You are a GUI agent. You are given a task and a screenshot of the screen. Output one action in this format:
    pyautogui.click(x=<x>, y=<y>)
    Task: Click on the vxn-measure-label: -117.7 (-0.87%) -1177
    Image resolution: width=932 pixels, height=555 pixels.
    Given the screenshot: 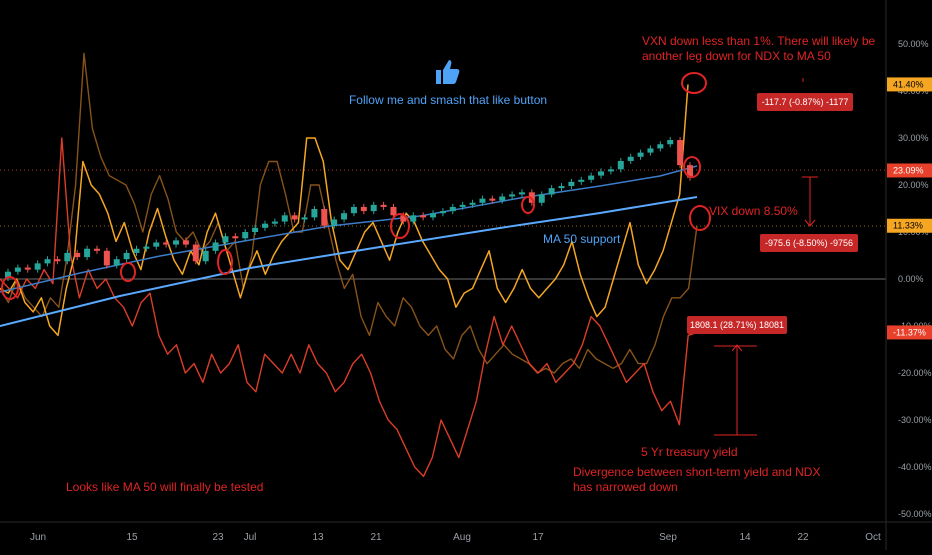 What is the action you would take?
    pyautogui.click(x=805, y=102)
    